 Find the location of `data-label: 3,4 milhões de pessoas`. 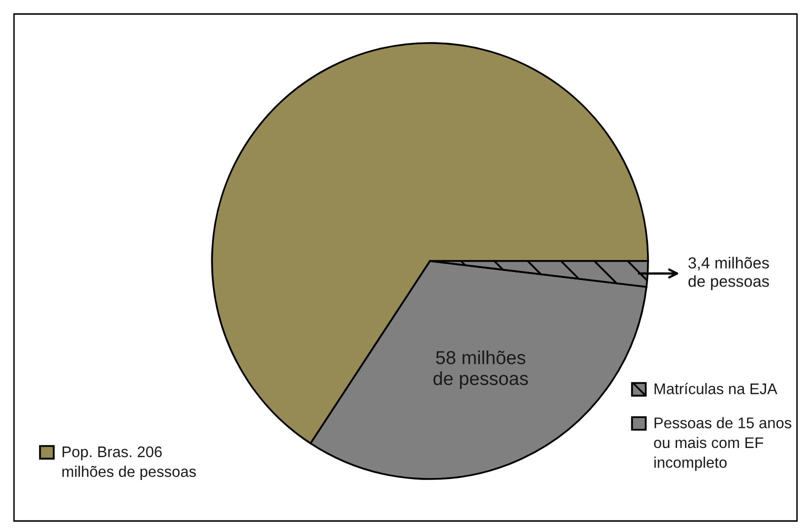

data-label: 3,4 milhões de pessoas is located at coordinates (728, 273).